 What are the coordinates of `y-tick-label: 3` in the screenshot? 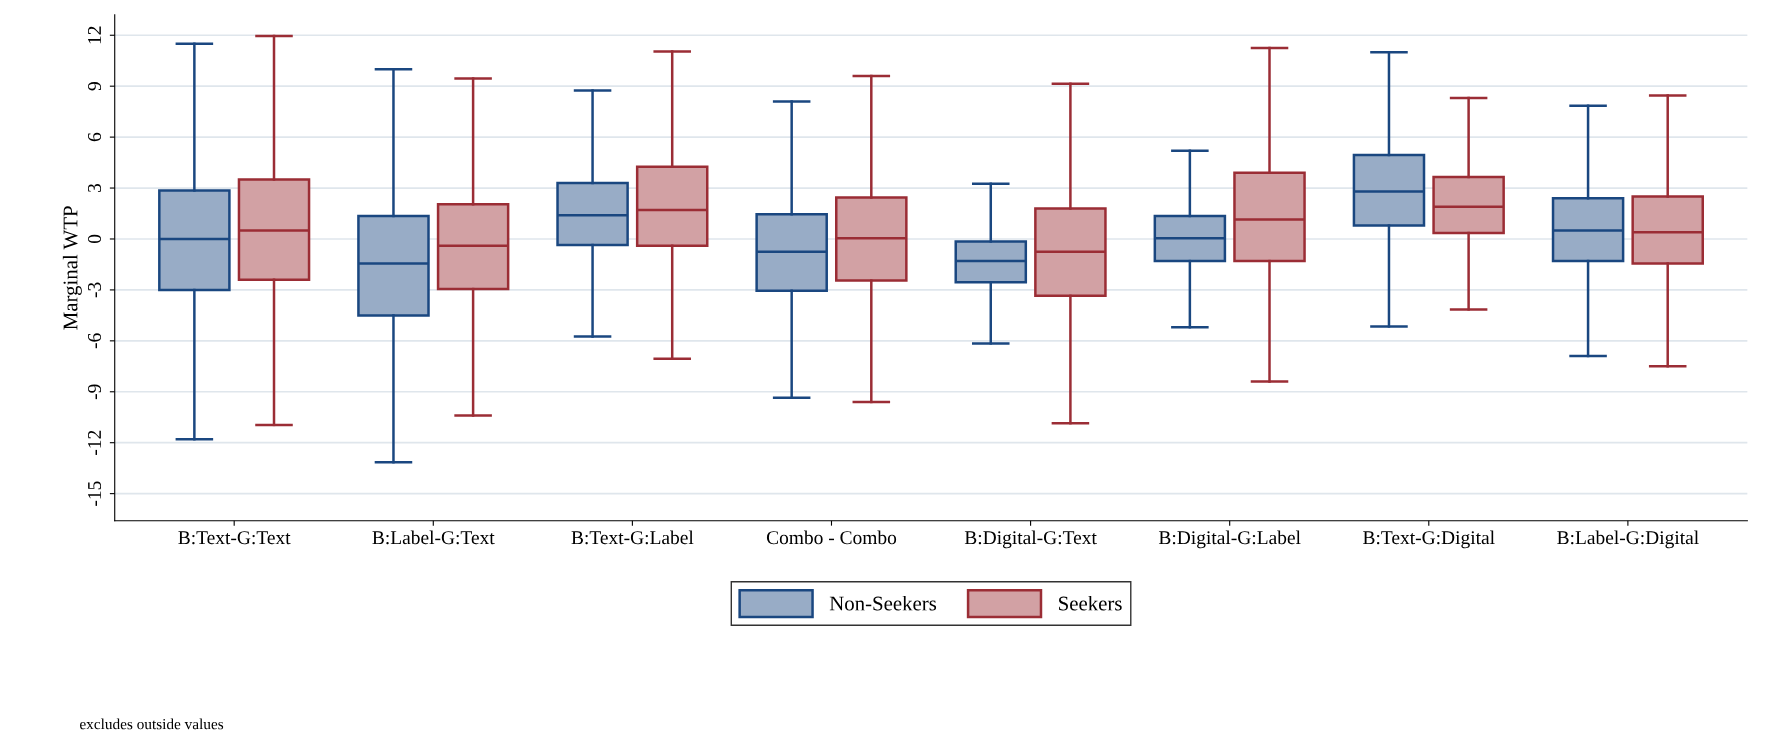 It's located at (94, 187).